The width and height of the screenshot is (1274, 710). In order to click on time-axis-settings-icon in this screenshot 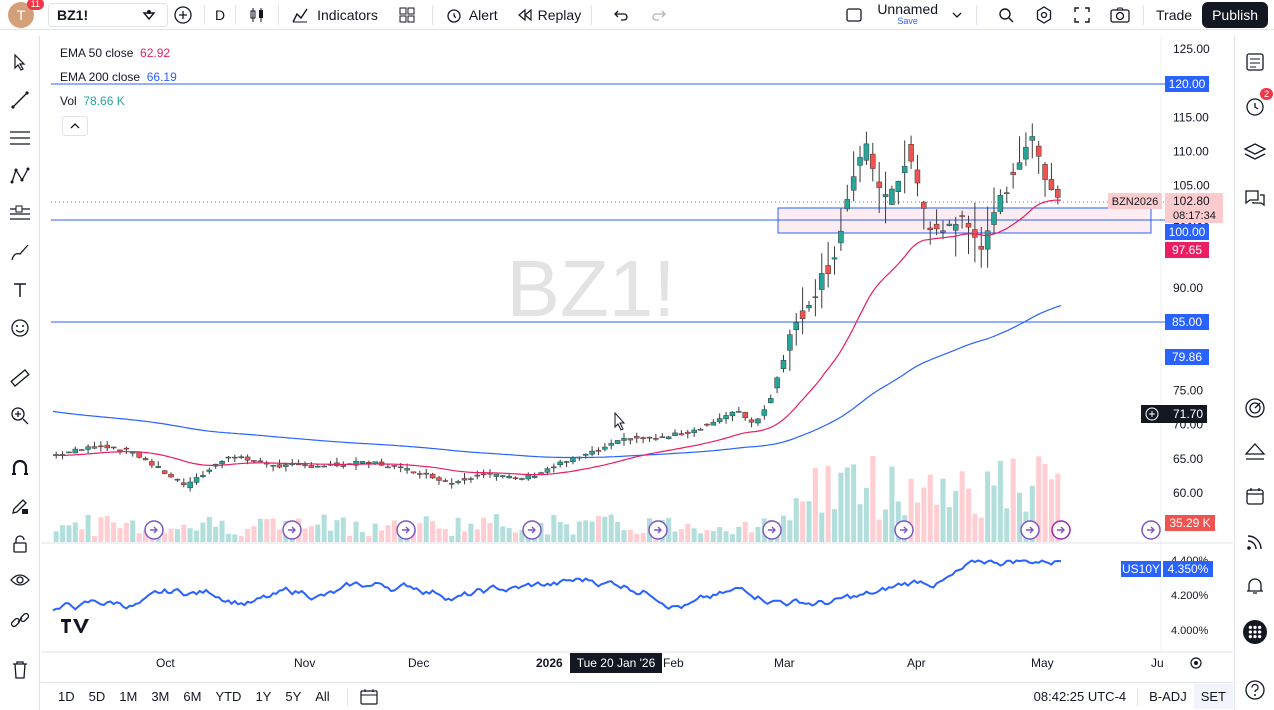, I will do `click(1196, 663)`.